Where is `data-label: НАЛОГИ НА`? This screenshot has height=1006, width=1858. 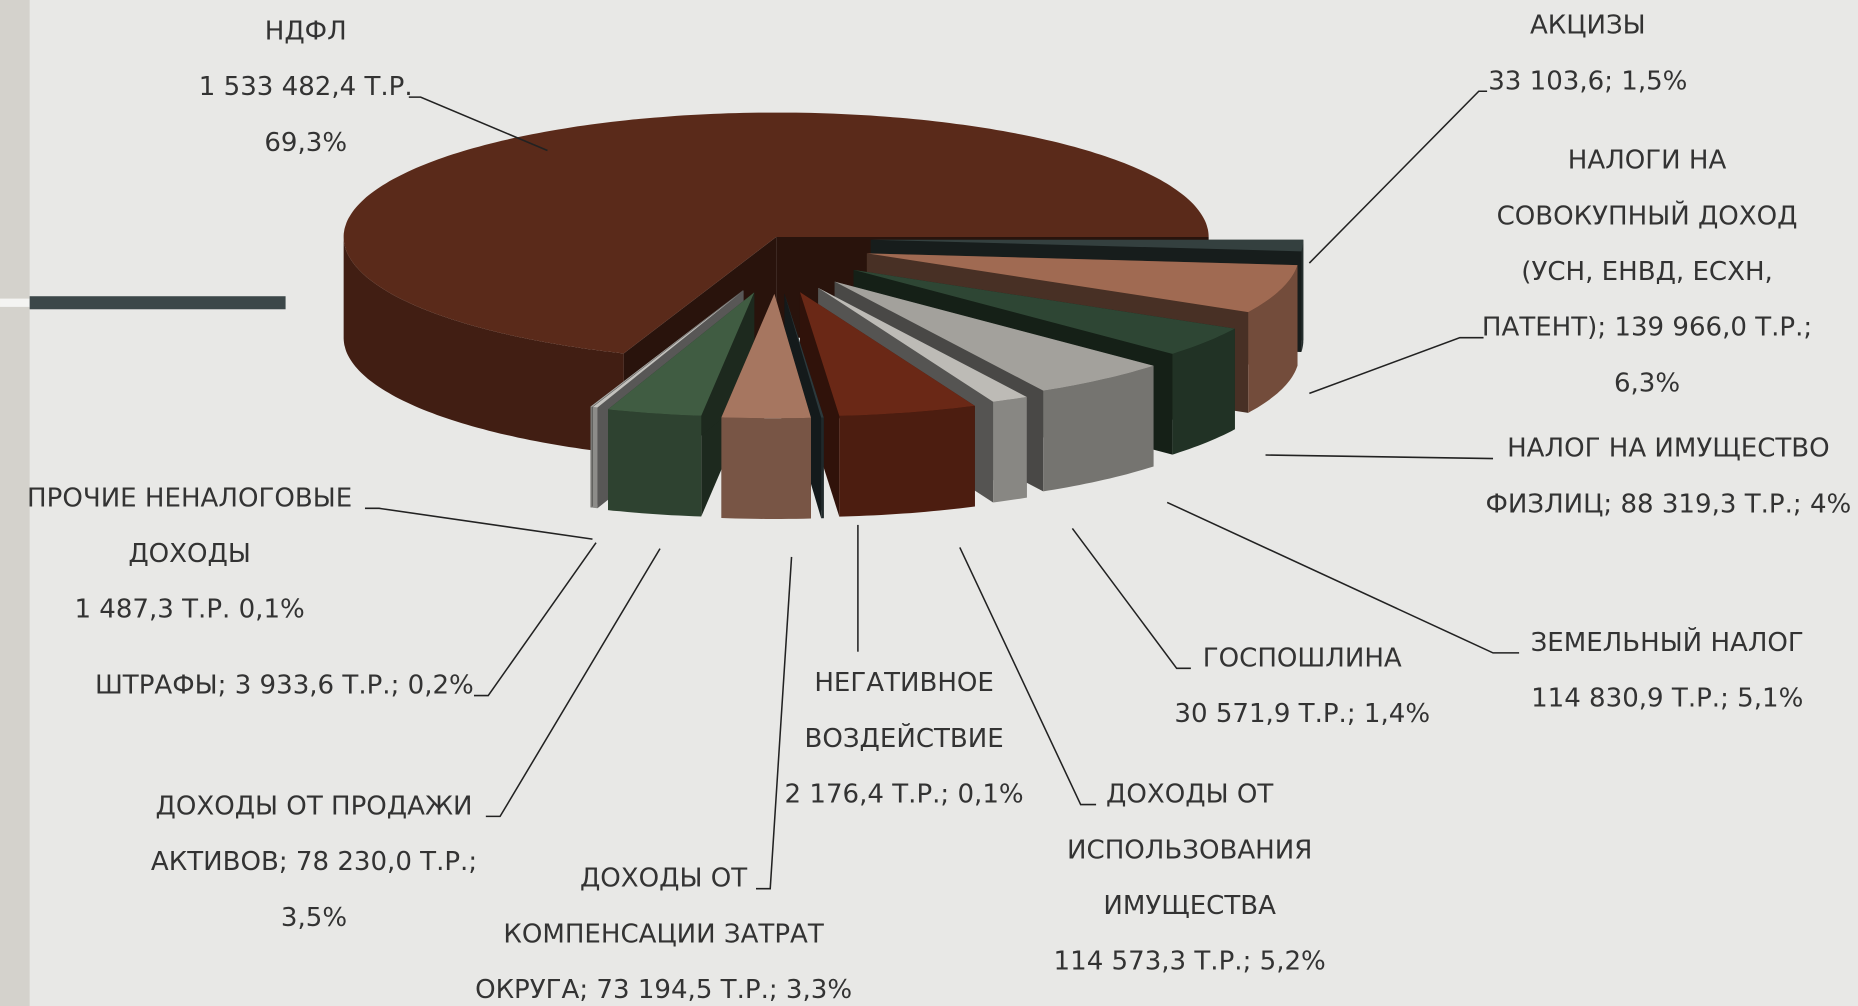
data-label: НАЛОГИ НА is located at coordinates (1647, 161).